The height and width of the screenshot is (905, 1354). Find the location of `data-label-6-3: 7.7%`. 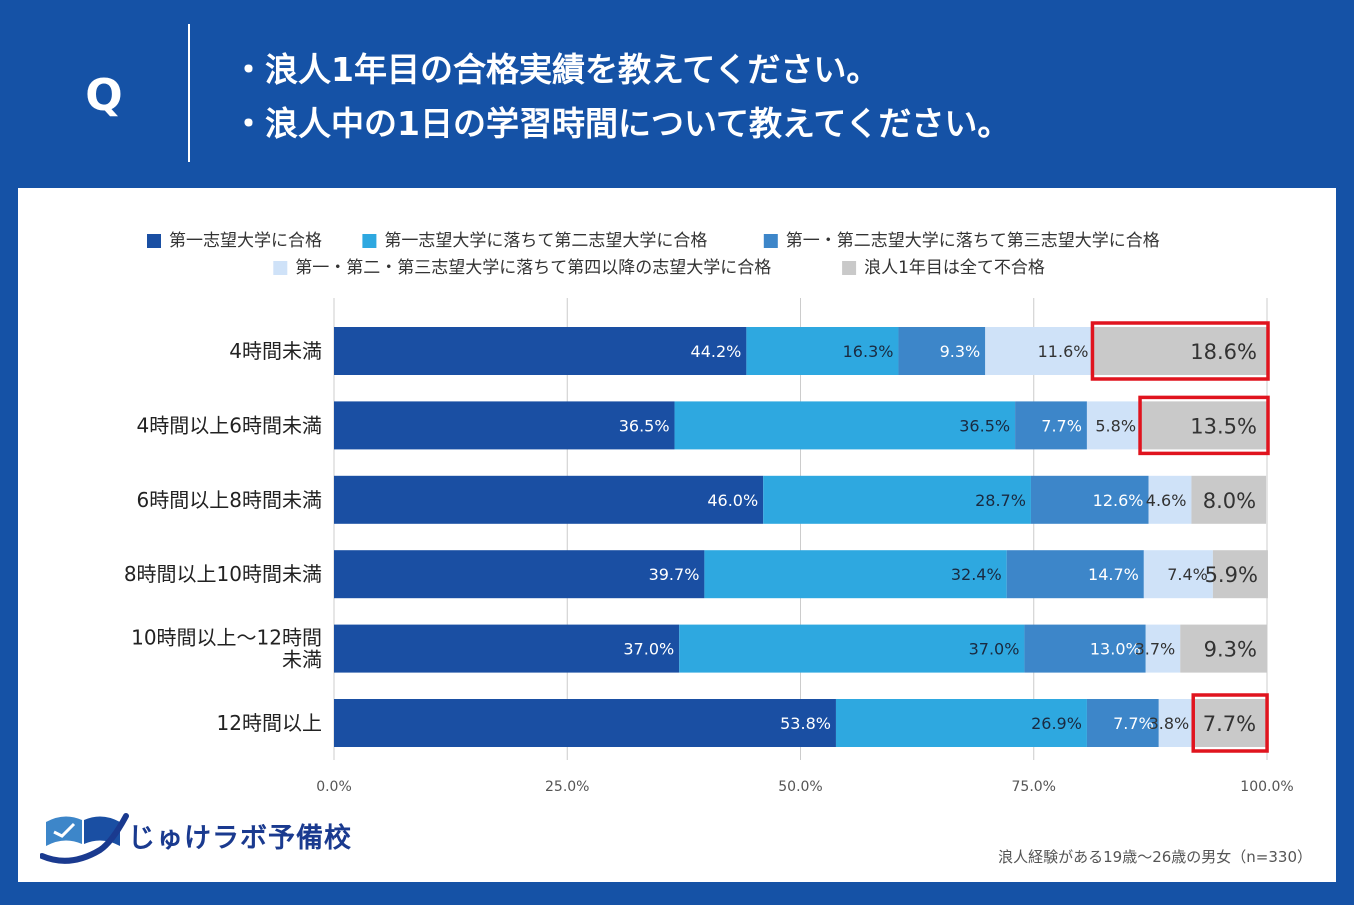

data-label-6-3: 7.7% is located at coordinates (1133, 723).